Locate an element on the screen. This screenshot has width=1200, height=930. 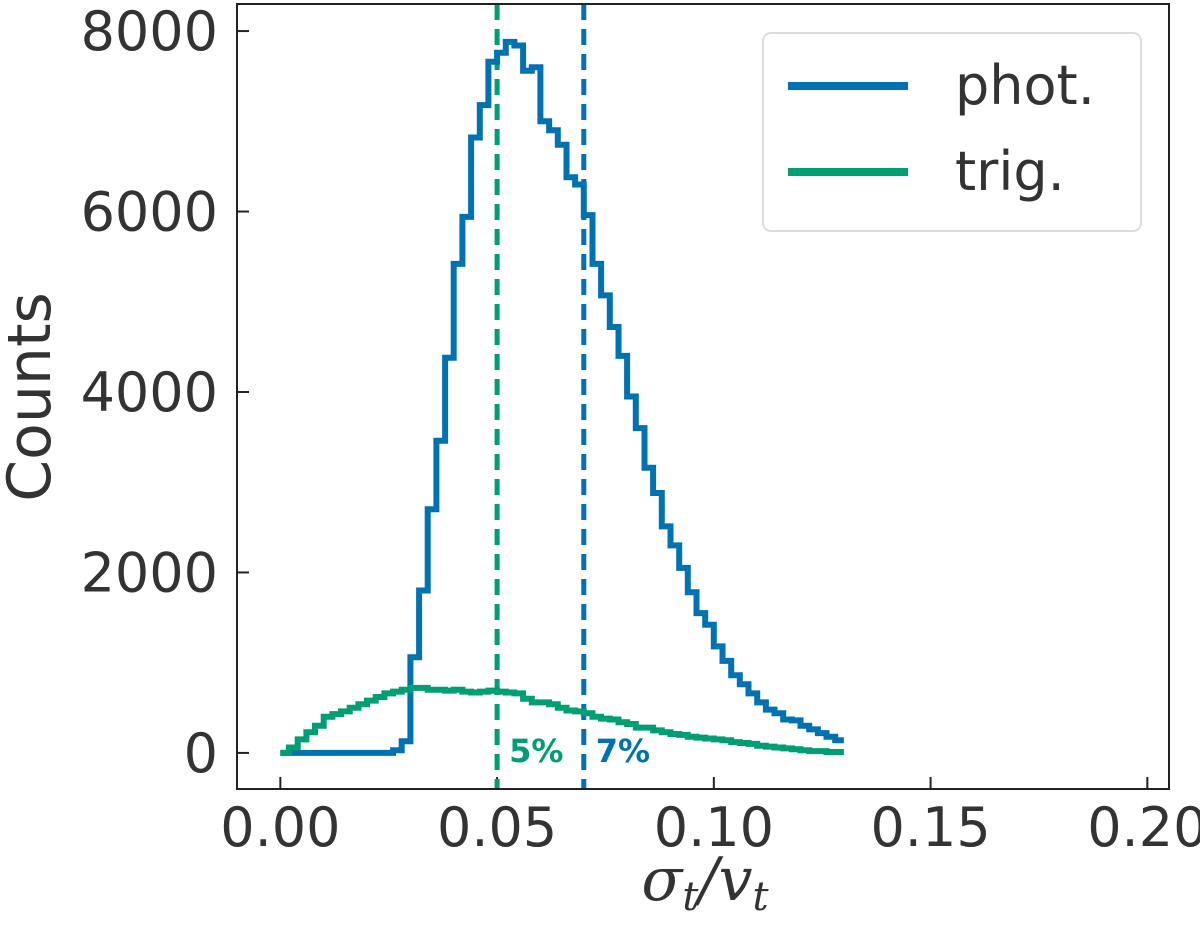
legend-label-phot: phot. is located at coordinates (1025, 85).